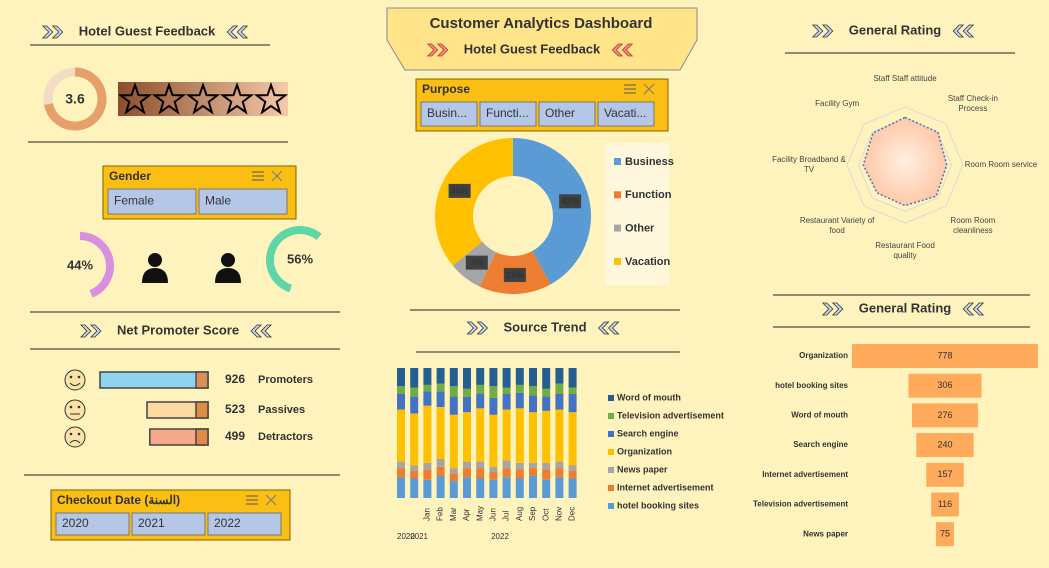 The height and width of the screenshot is (568, 1049). Describe the element at coordinates (75, 523) in the screenshot. I see `slicer-item: 2020` at that location.